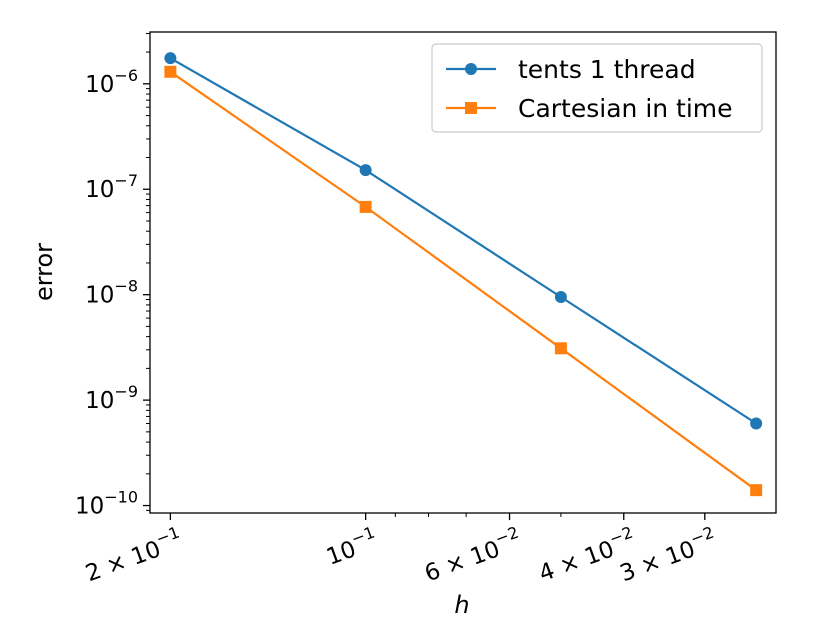  I want to click on y-tick-label: 10⁻⁸, so click(111, 293).